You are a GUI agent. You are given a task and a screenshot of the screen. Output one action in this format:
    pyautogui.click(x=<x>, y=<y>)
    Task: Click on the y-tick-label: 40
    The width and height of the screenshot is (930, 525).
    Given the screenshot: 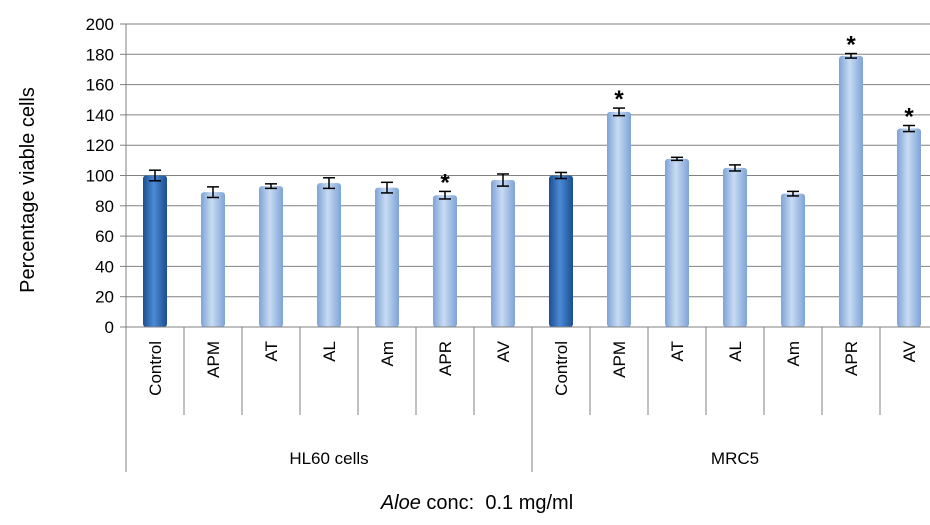 What is the action you would take?
    pyautogui.click(x=104, y=266)
    